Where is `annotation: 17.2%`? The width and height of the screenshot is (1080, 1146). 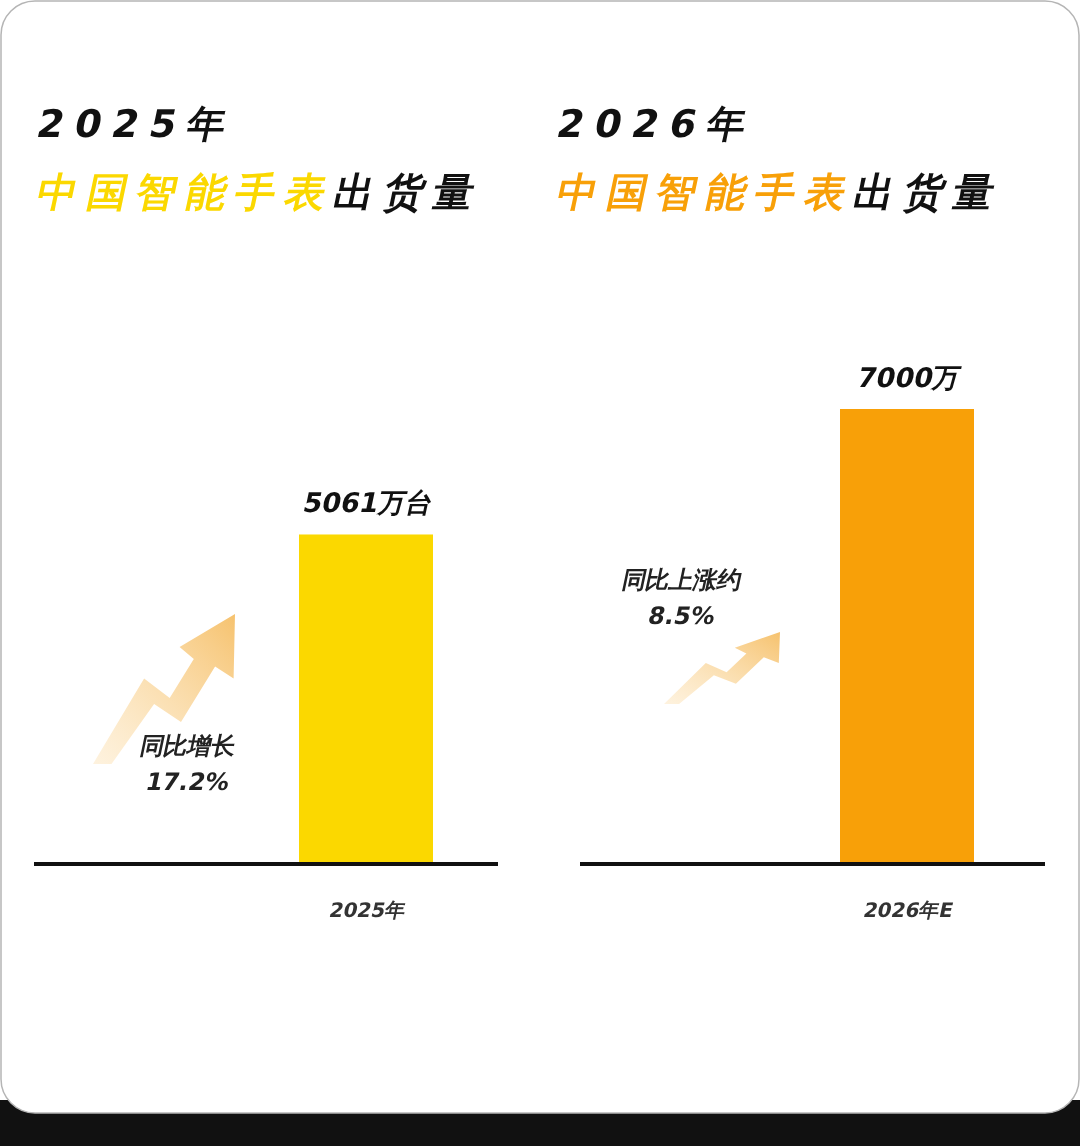
annotation: 17.2% is located at coordinates (188, 781).